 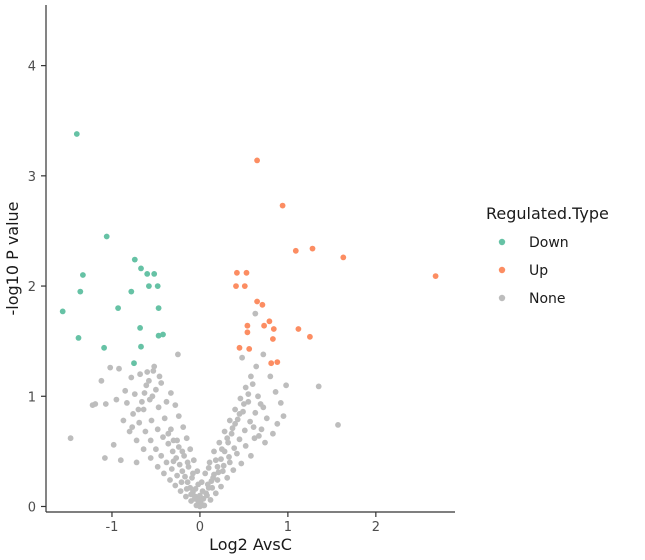 I want to click on legend-label-none: None, so click(x=547, y=299).